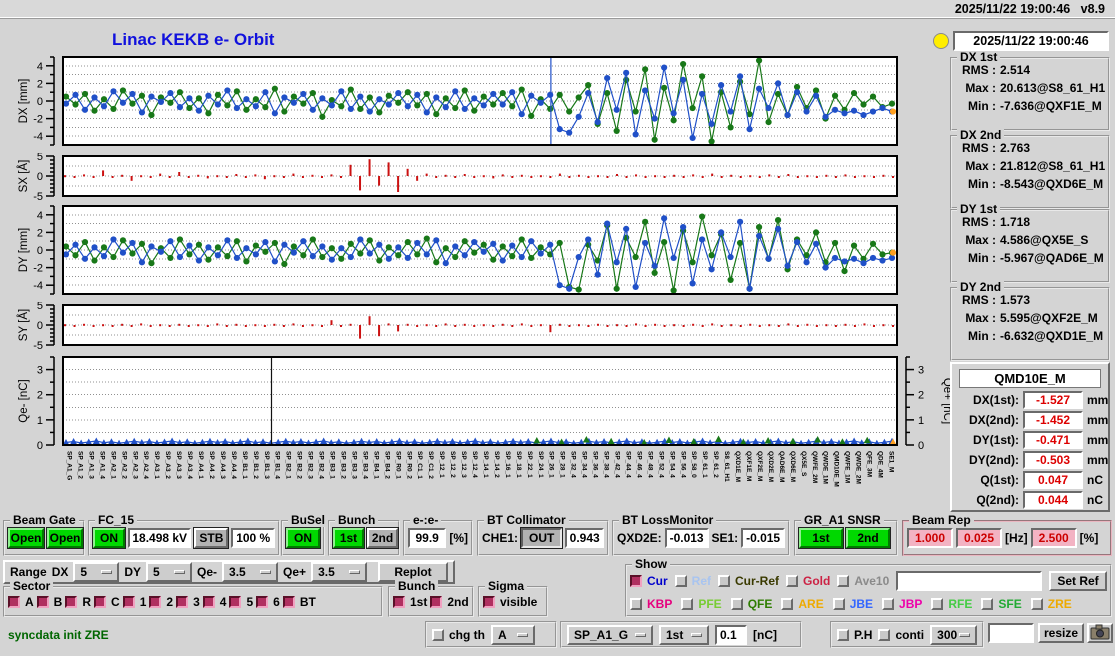 The image size is (1115, 656). Describe the element at coordinates (937, 604) in the screenshot. I see `show-checkbox-rfe-box` at that location.